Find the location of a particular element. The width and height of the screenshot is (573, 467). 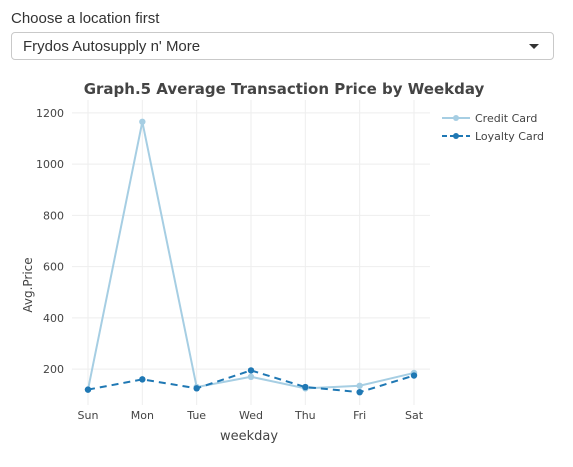

legend: Credit Card Loyalty Card is located at coordinates (493, 127).